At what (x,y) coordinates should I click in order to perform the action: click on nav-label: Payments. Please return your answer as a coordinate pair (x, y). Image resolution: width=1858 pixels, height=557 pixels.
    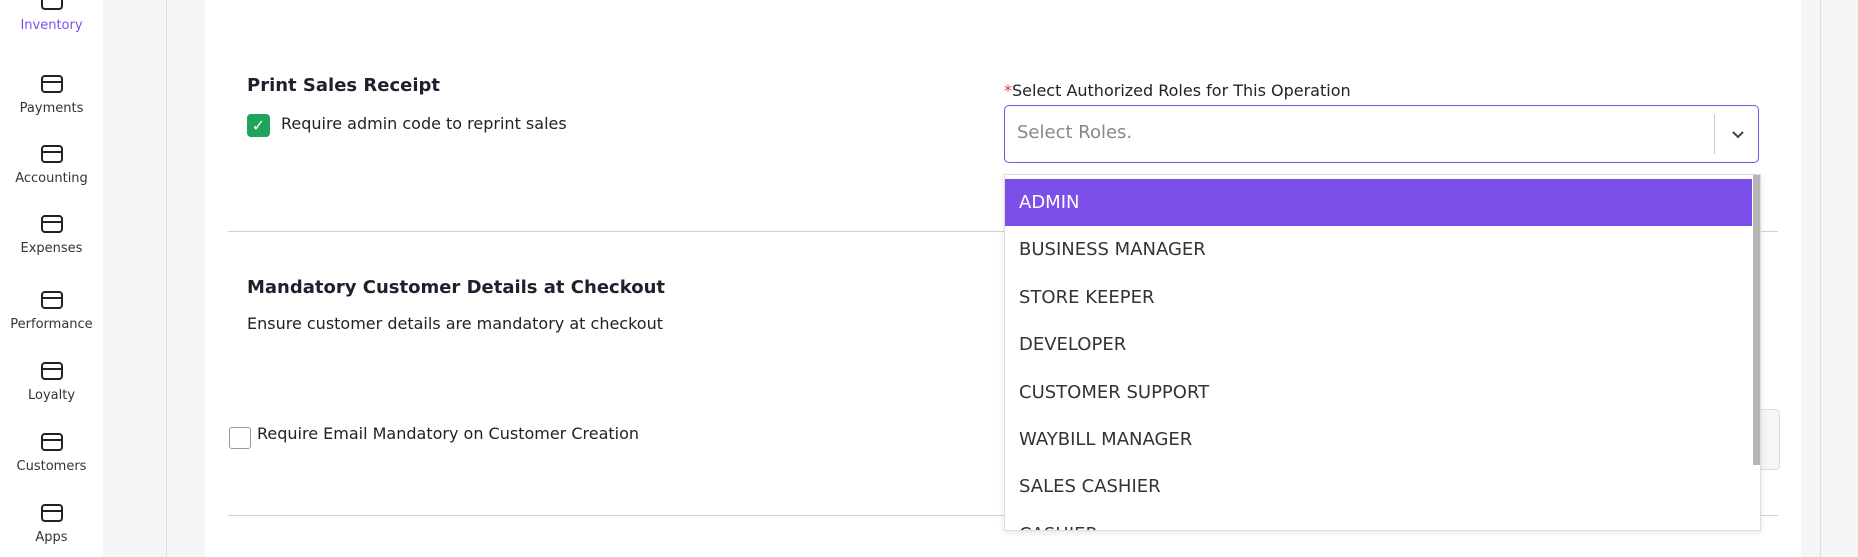
    Looking at the image, I should click on (51, 108).